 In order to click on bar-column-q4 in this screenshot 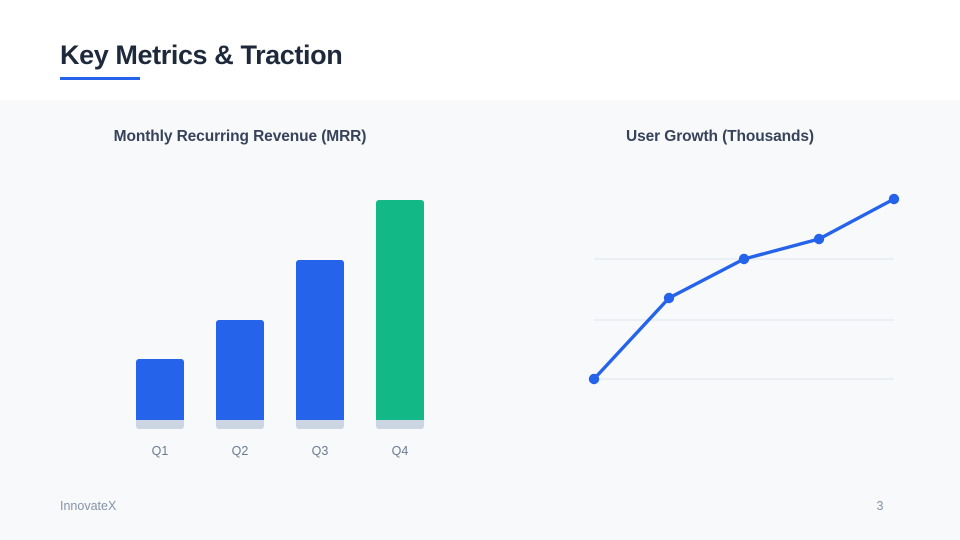, I will do `click(400, 314)`.